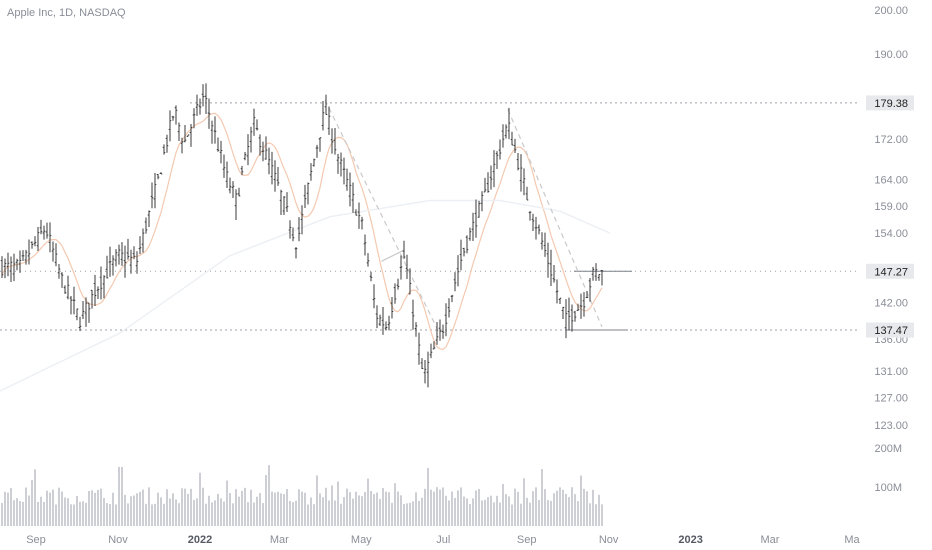 This screenshot has height=550, width=932. What do you see at coordinates (890, 216) in the screenshot?
I see `price-tags: 179.38 147.27 137.47` at bounding box center [890, 216].